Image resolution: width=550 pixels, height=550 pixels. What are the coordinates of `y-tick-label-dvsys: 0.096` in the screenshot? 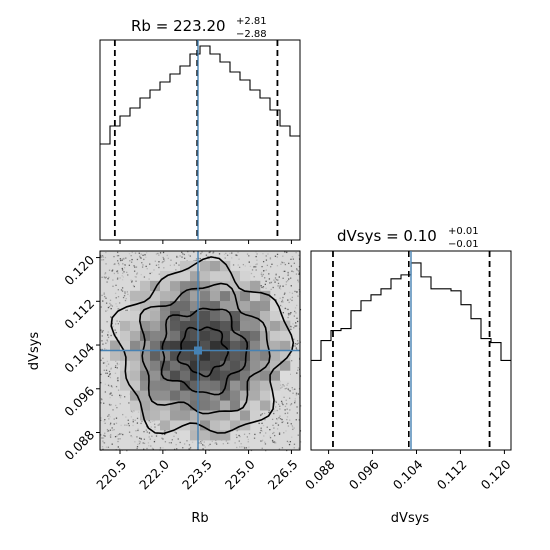 It's located at (79, 401).